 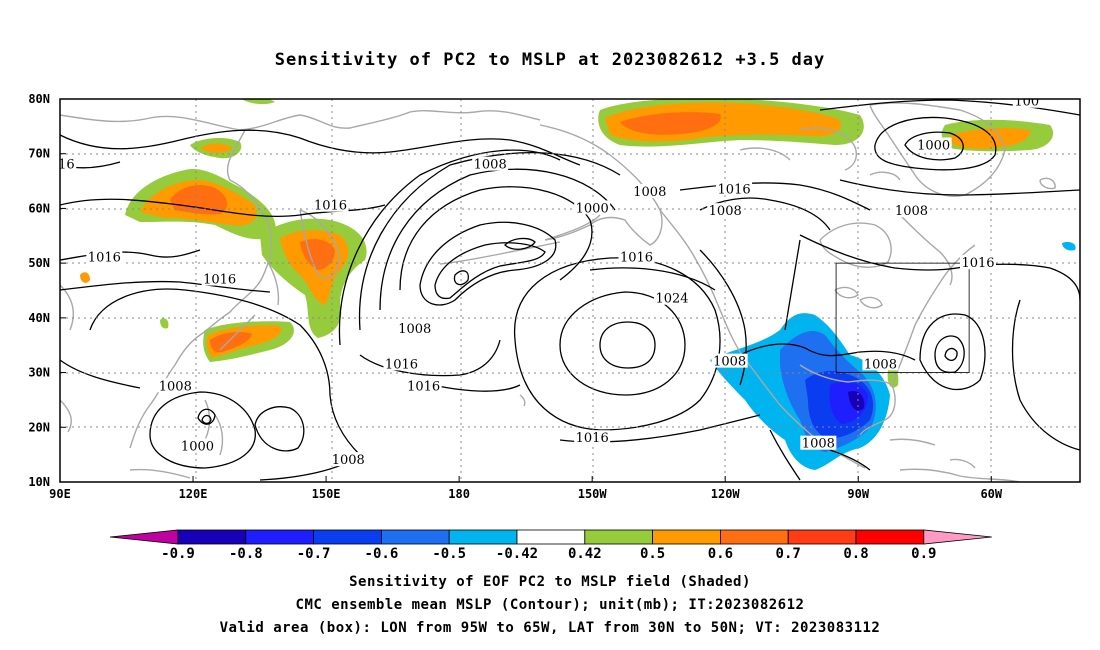 What do you see at coordinates (726, 494) in the screenshot?
I see `lon-tick-label: 120W` at bounding box center [726, 494].